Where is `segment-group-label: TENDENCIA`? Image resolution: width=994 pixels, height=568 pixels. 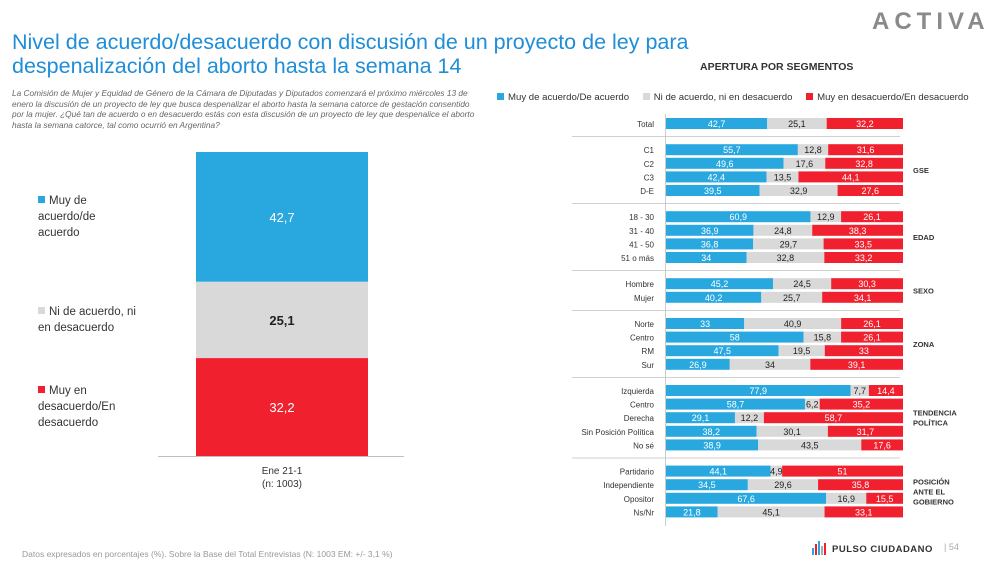
segment-group-label: TENDENCIA is located at coordinates (935, 413).